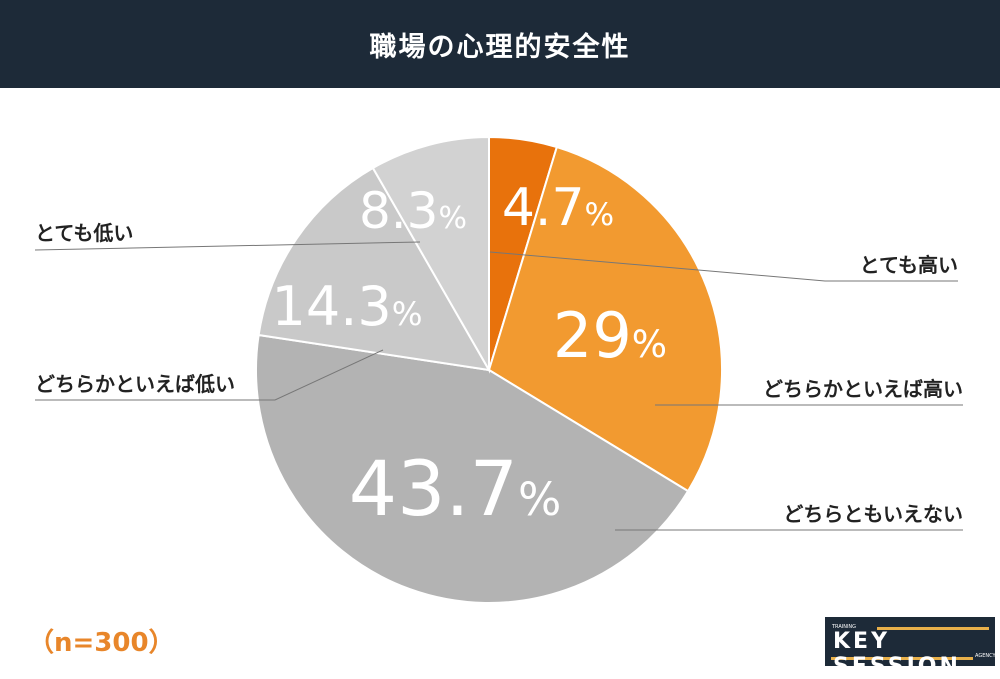 This screenshot has width=1000, height=679. What do you see at coordinates (873, 514) in the screenshot?
I see `category-label: どちらともいえない` at bounding box center [873, 514].